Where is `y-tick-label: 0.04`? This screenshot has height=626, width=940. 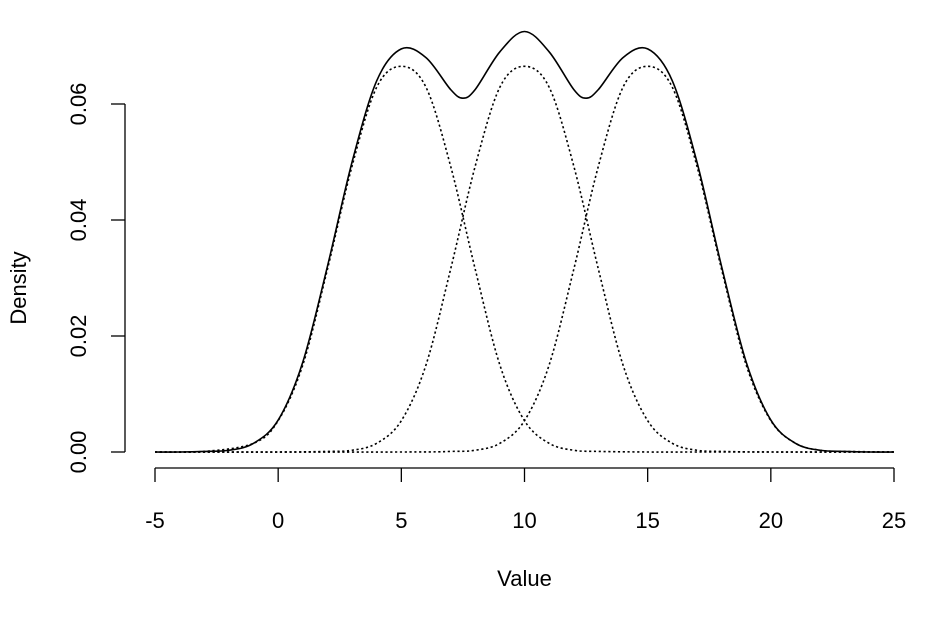
y-tick-label: 0.04 is located at coordinates (78, 220).